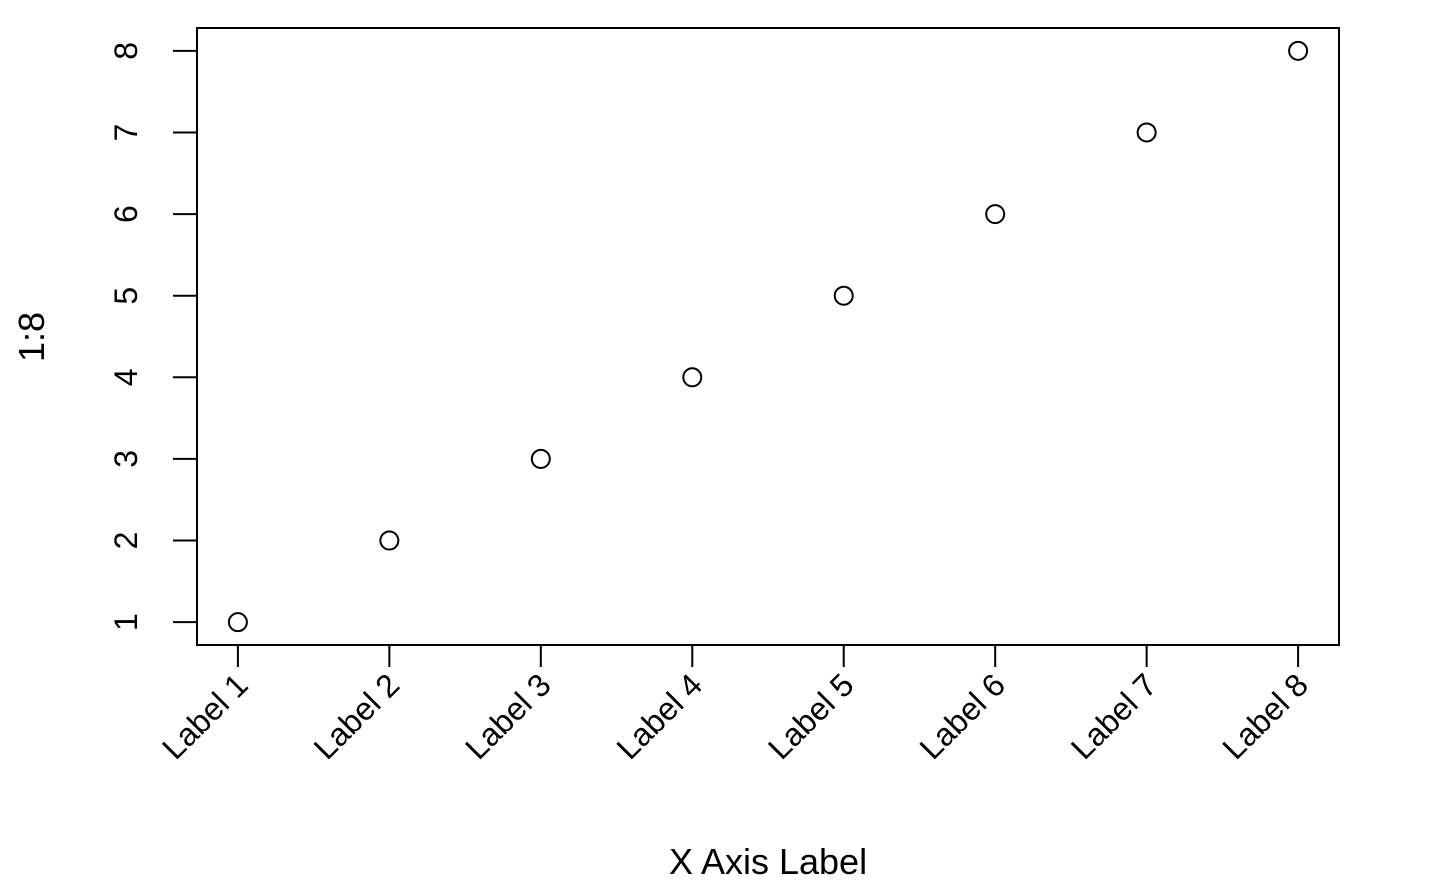 This screenshot has height=889, width=1440. I want to click on y-tick-label: 8, so click(126, 51).